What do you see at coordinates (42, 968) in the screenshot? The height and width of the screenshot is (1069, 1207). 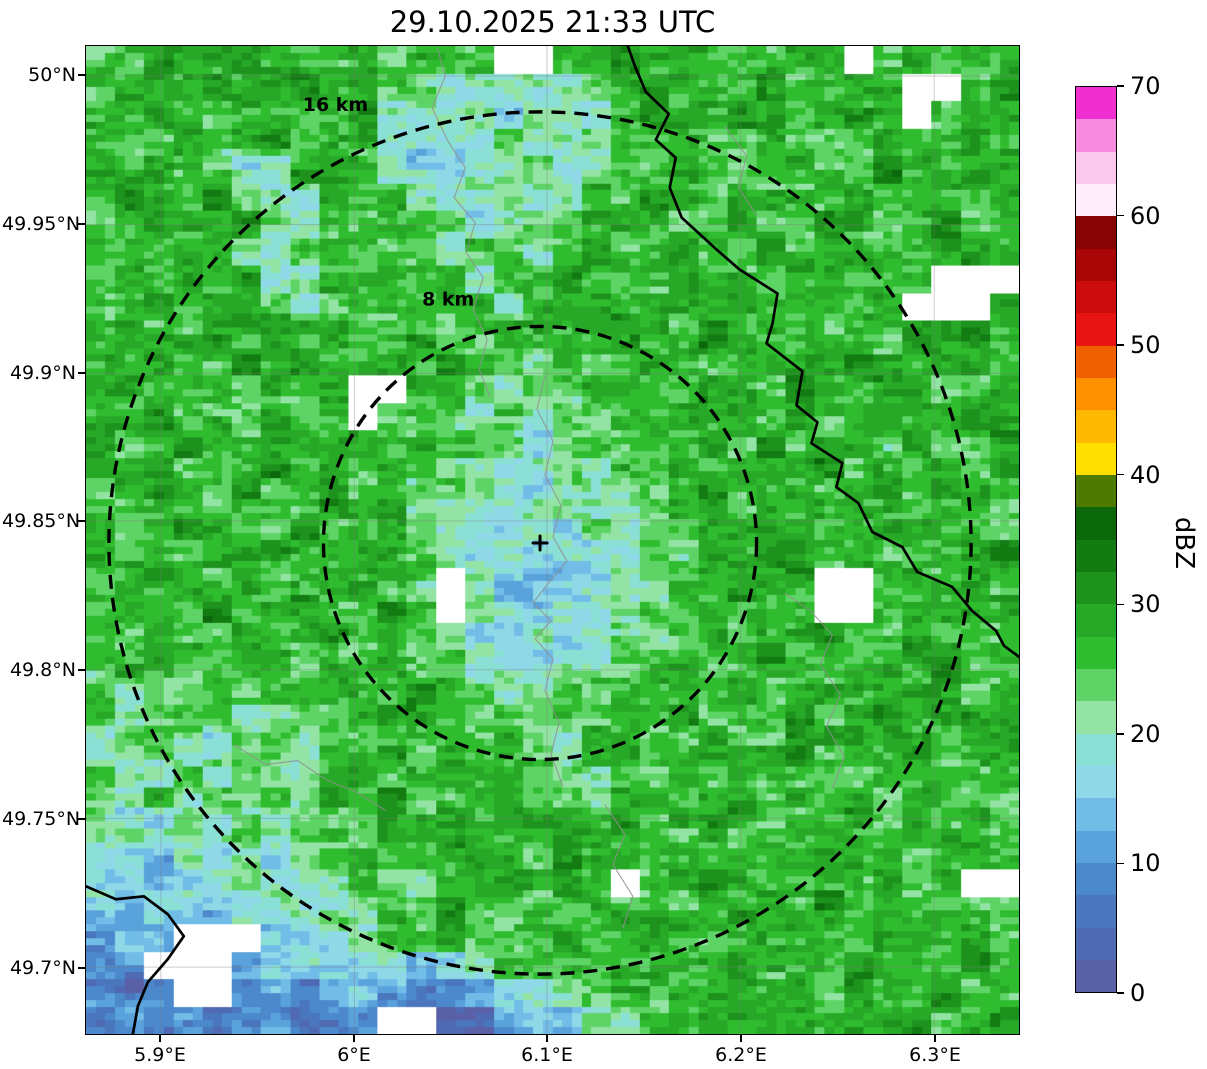 I see `lat-tick-label: 49.7°N` at bounding box center [42, 968].